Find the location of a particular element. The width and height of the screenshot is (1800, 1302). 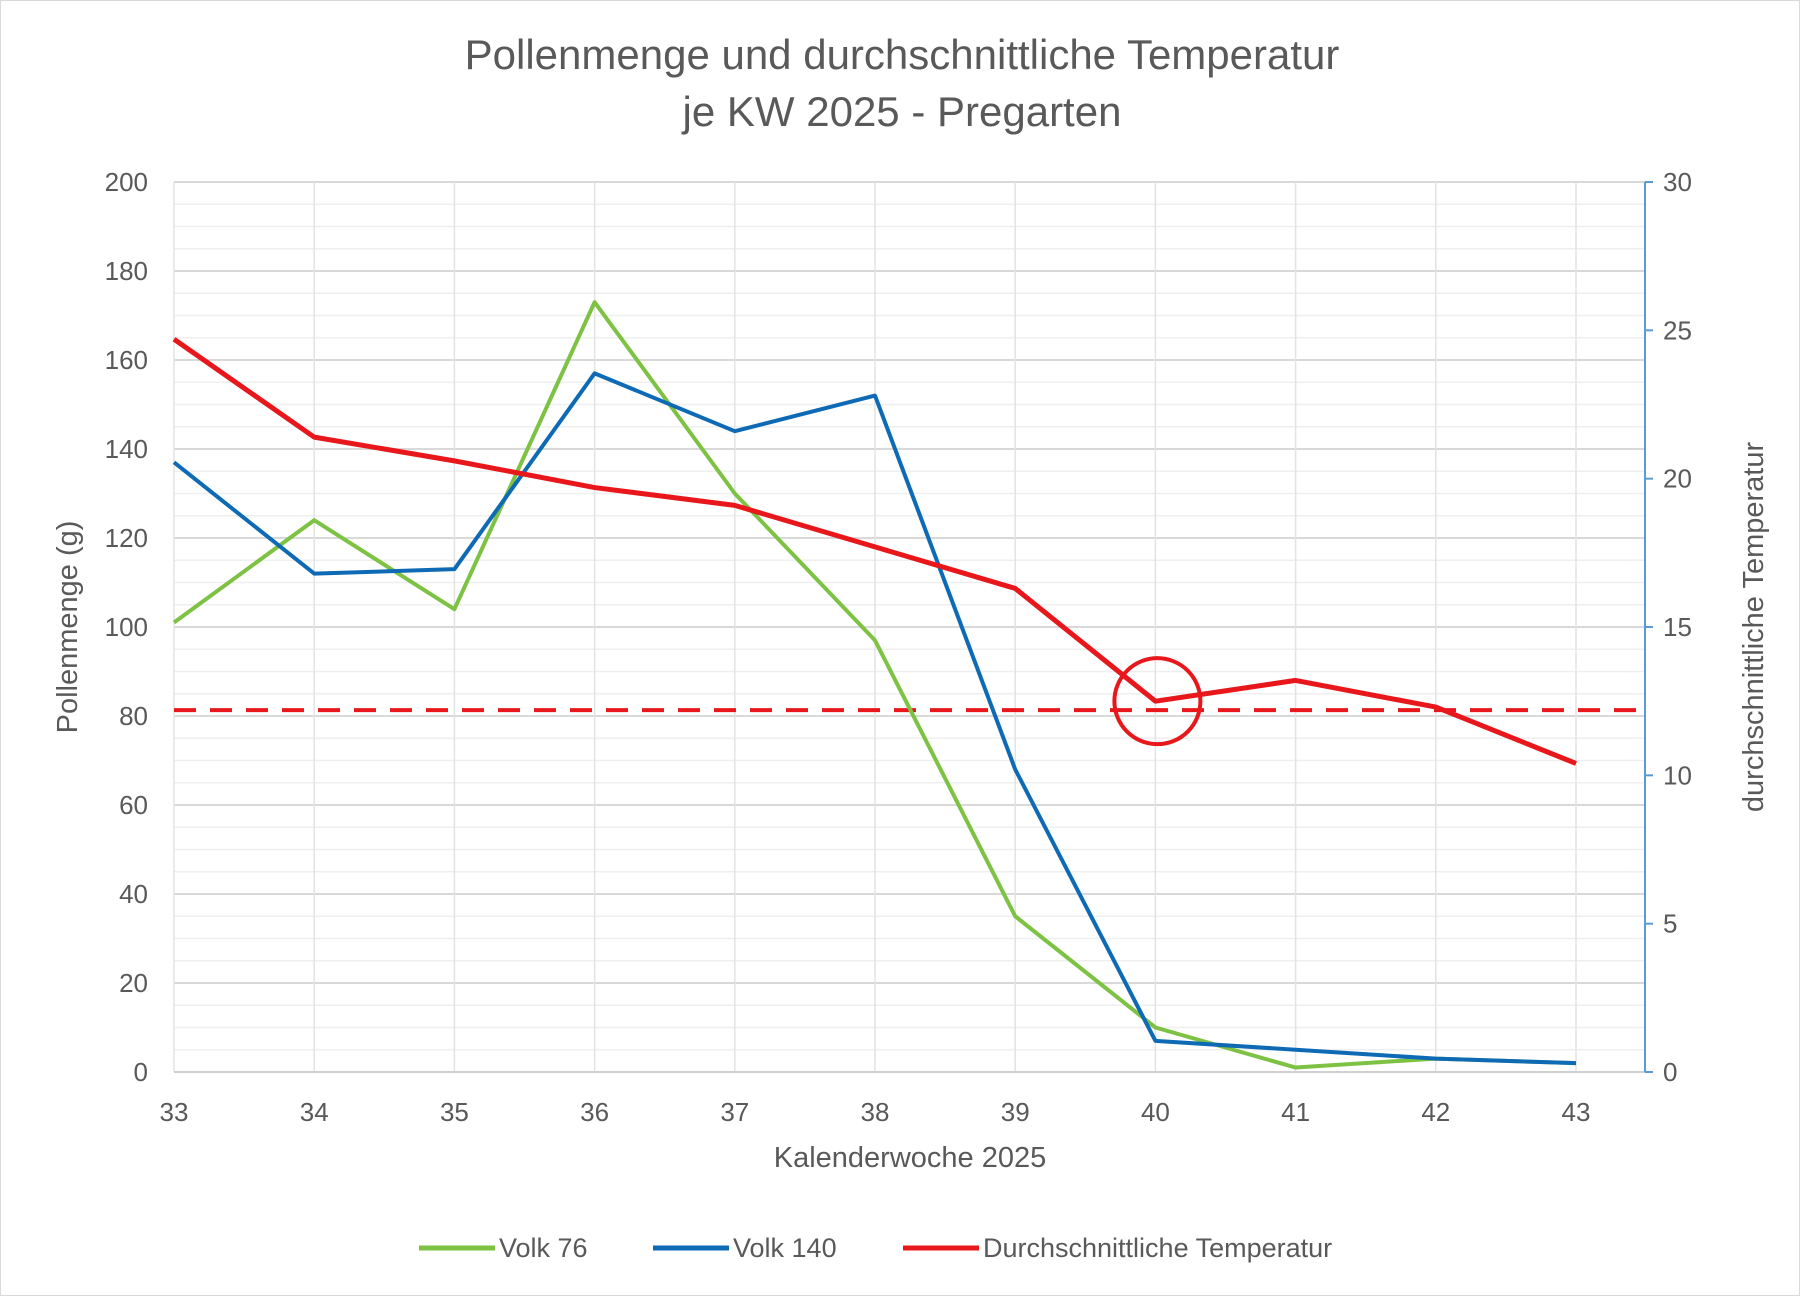

y-tick-label: 120 is located at coordinates (126, 538).